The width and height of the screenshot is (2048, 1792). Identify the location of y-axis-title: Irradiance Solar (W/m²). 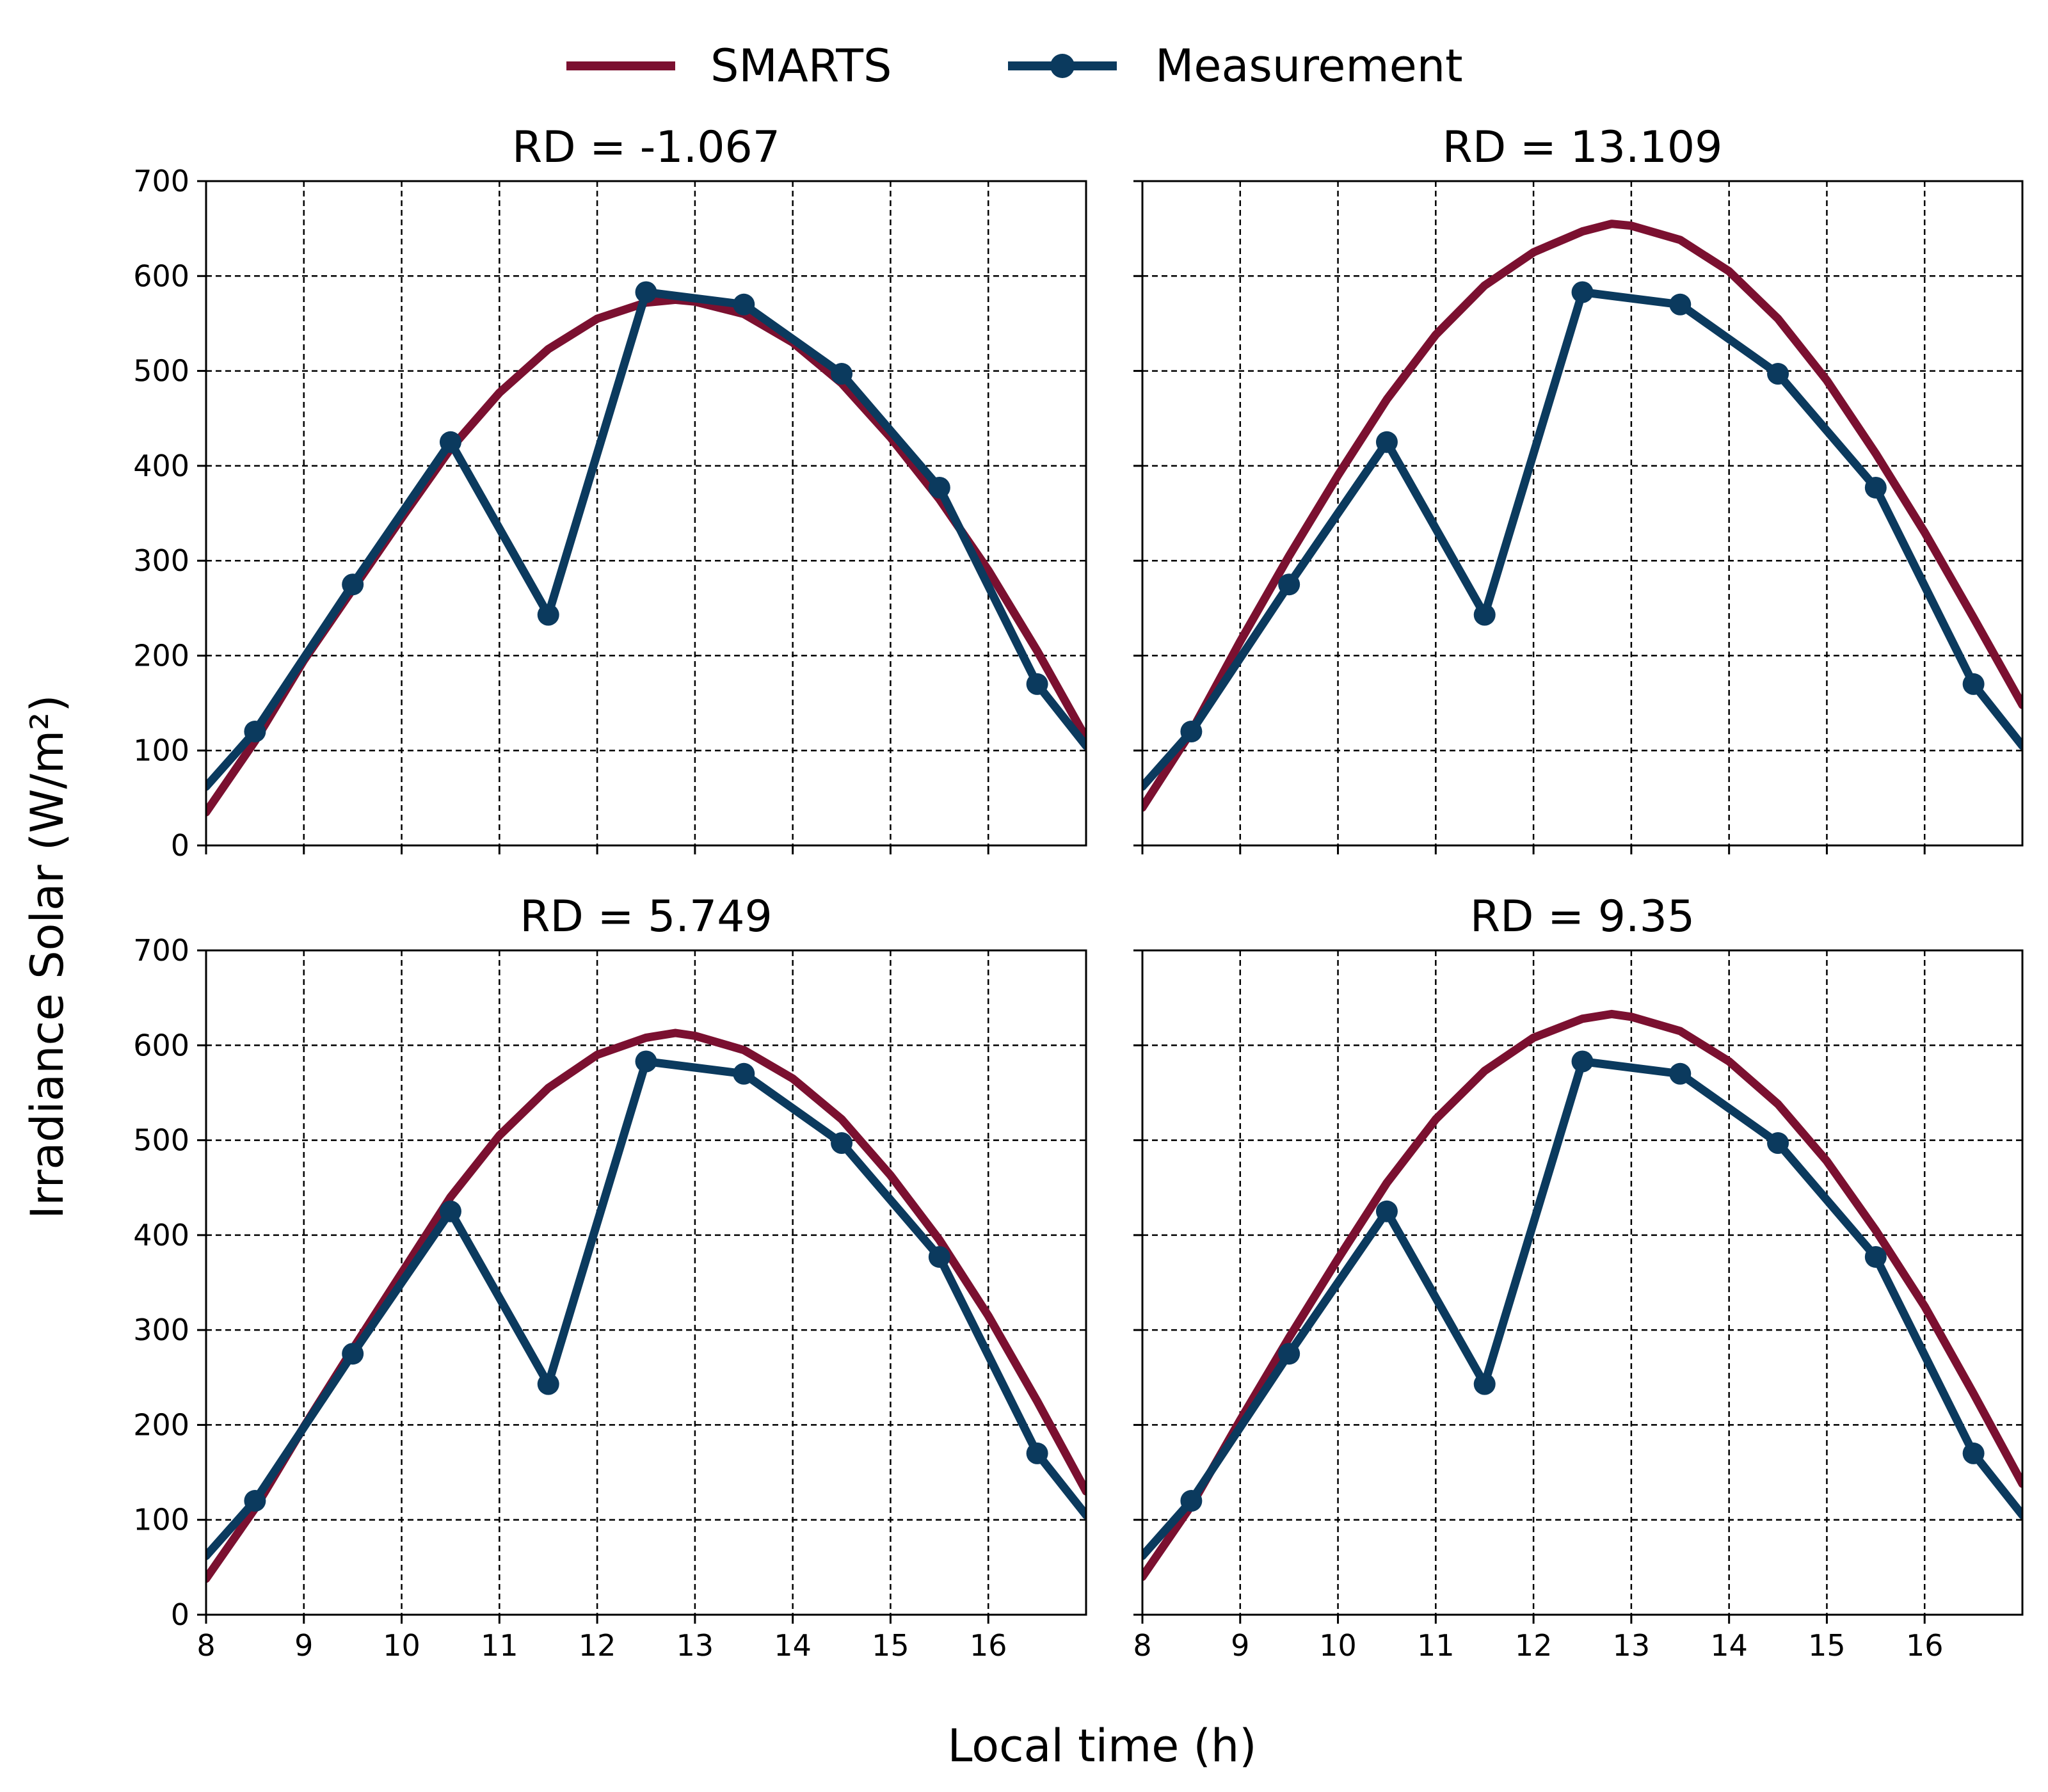
(47, 956).